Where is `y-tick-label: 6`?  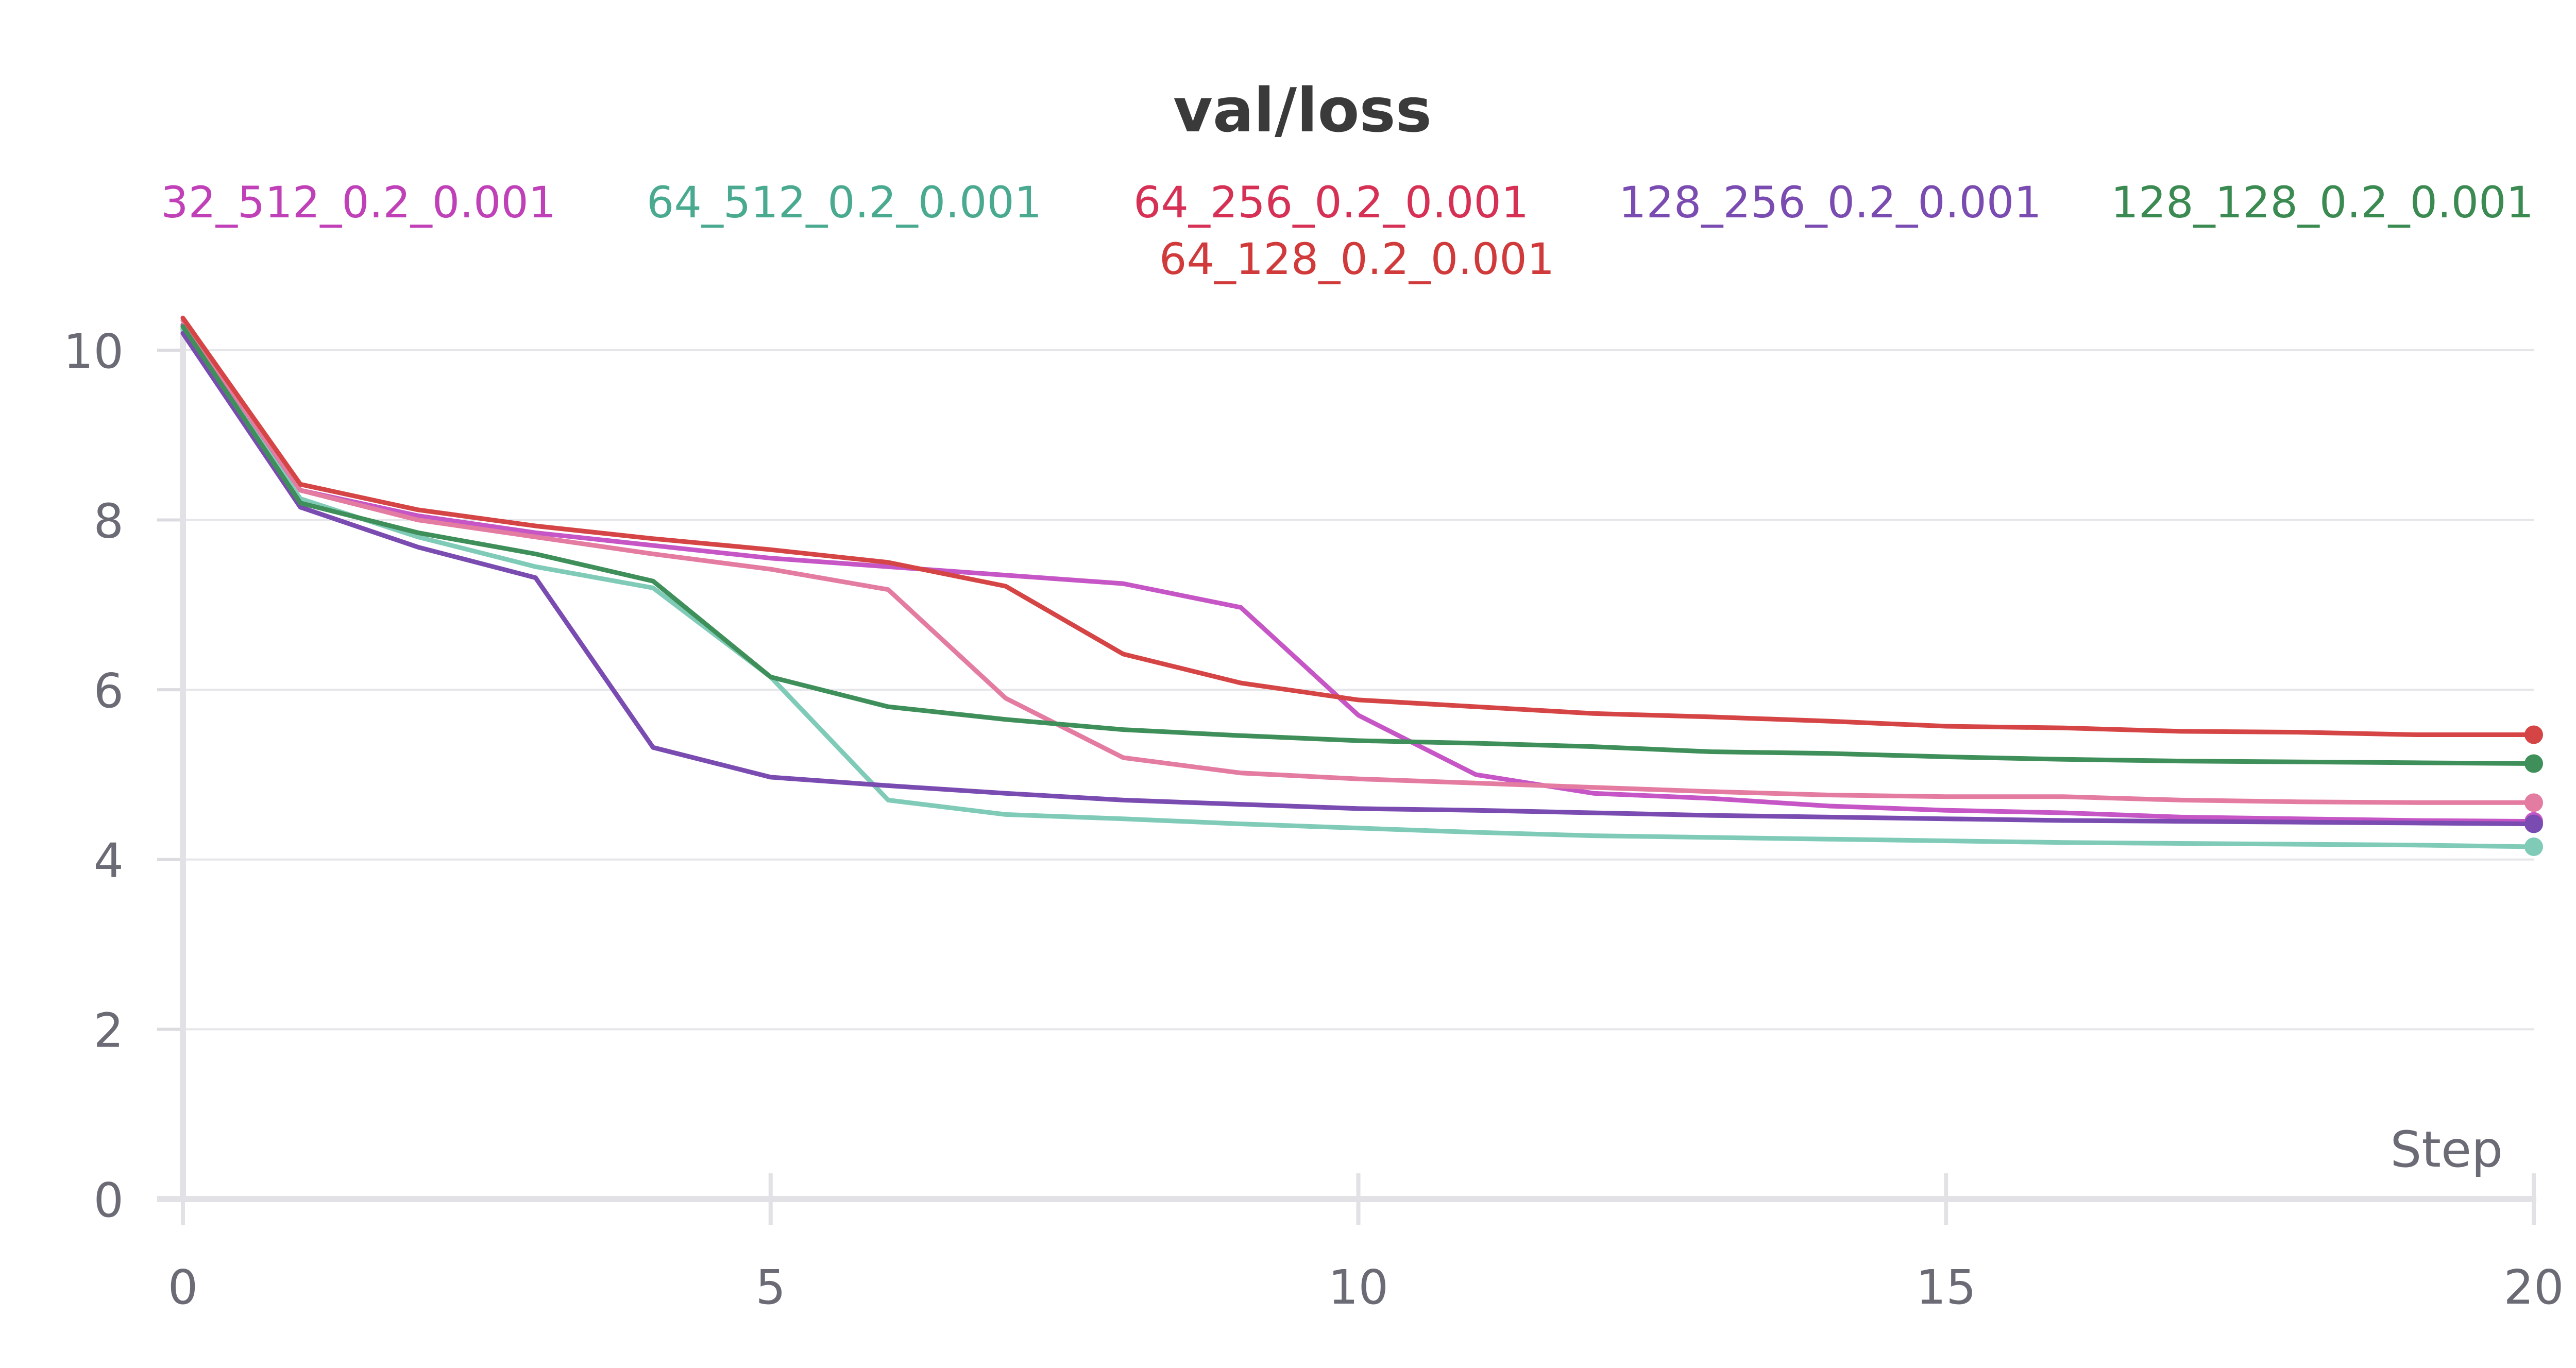
y-tick-label: 6 is located at coordinates (108, 691).